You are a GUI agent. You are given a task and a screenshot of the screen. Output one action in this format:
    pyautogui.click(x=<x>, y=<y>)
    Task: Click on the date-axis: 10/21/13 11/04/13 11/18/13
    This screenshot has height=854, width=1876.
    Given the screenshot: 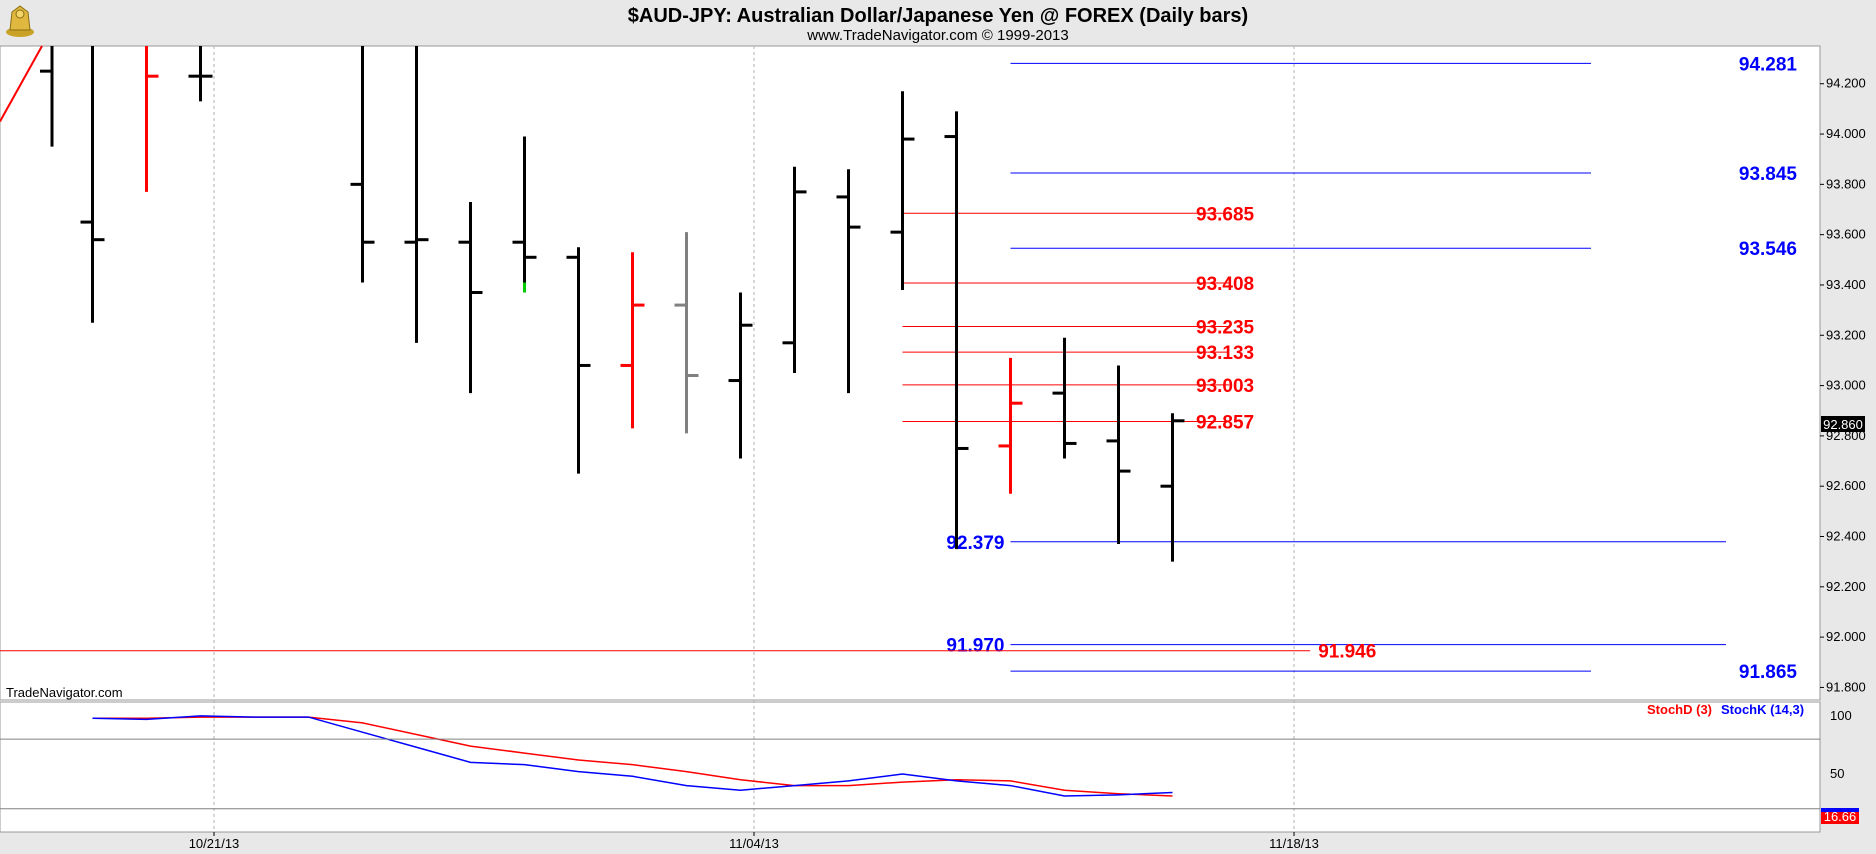 What is the action you would take?
    pyautogui.click(x=754, y=841)
    